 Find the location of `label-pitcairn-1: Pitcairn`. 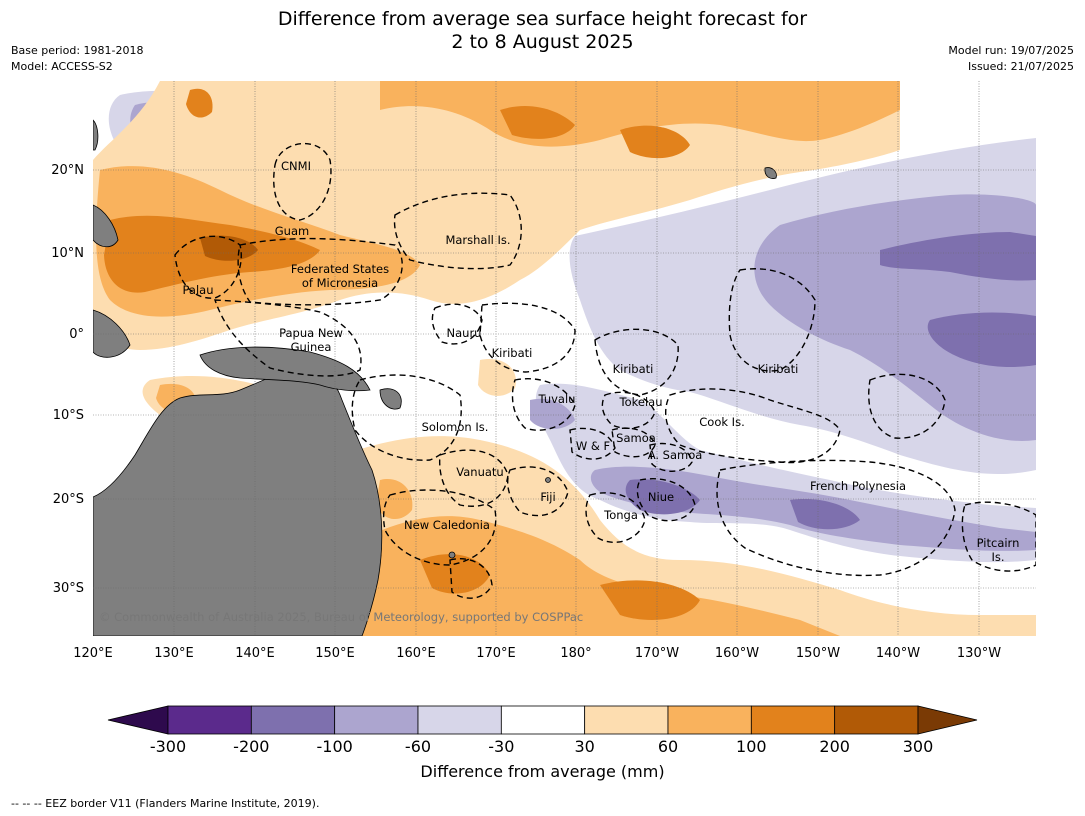

label-pitcairn-1: Pitcairn is located at coordinates (998, 543).